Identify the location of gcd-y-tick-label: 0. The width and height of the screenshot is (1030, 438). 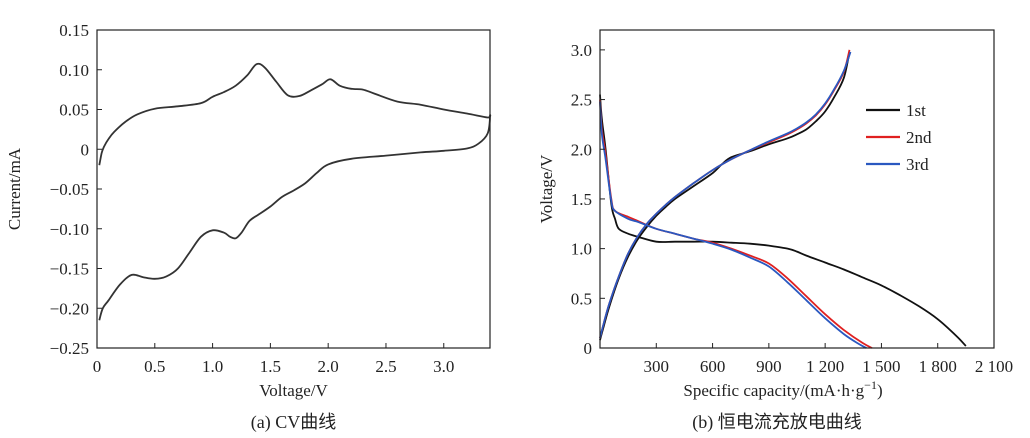
(588, 348).